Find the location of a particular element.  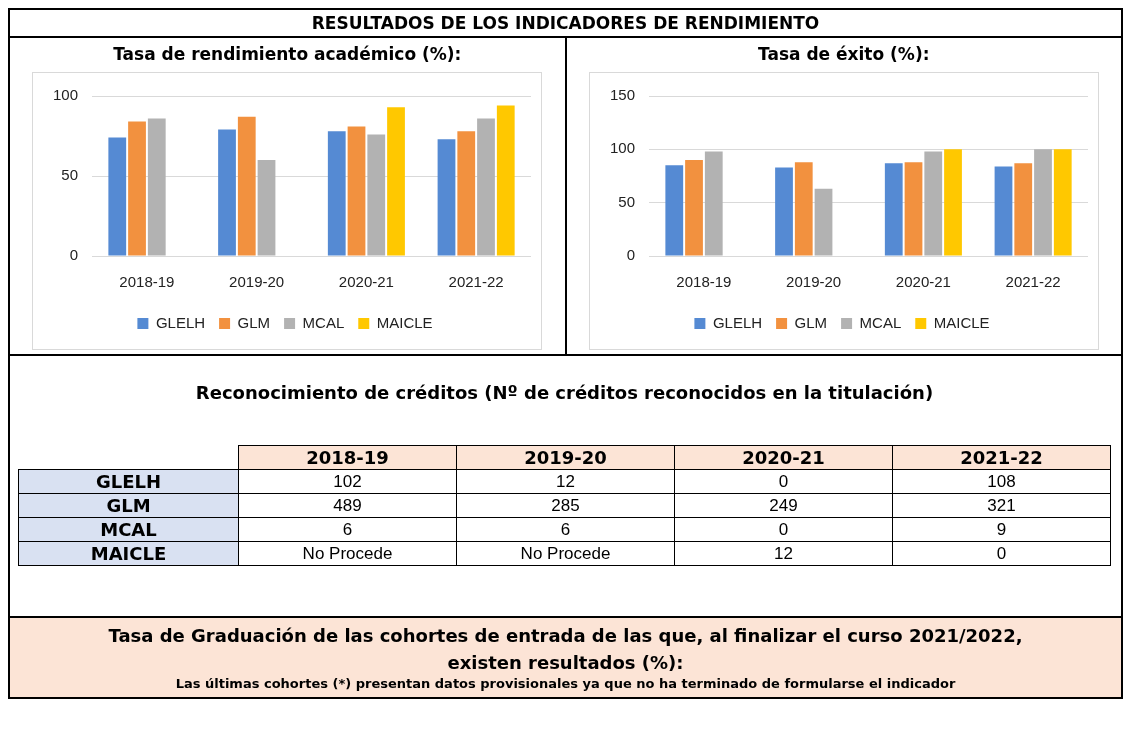

category-label: GLELH is located at coordinates (128, 481).